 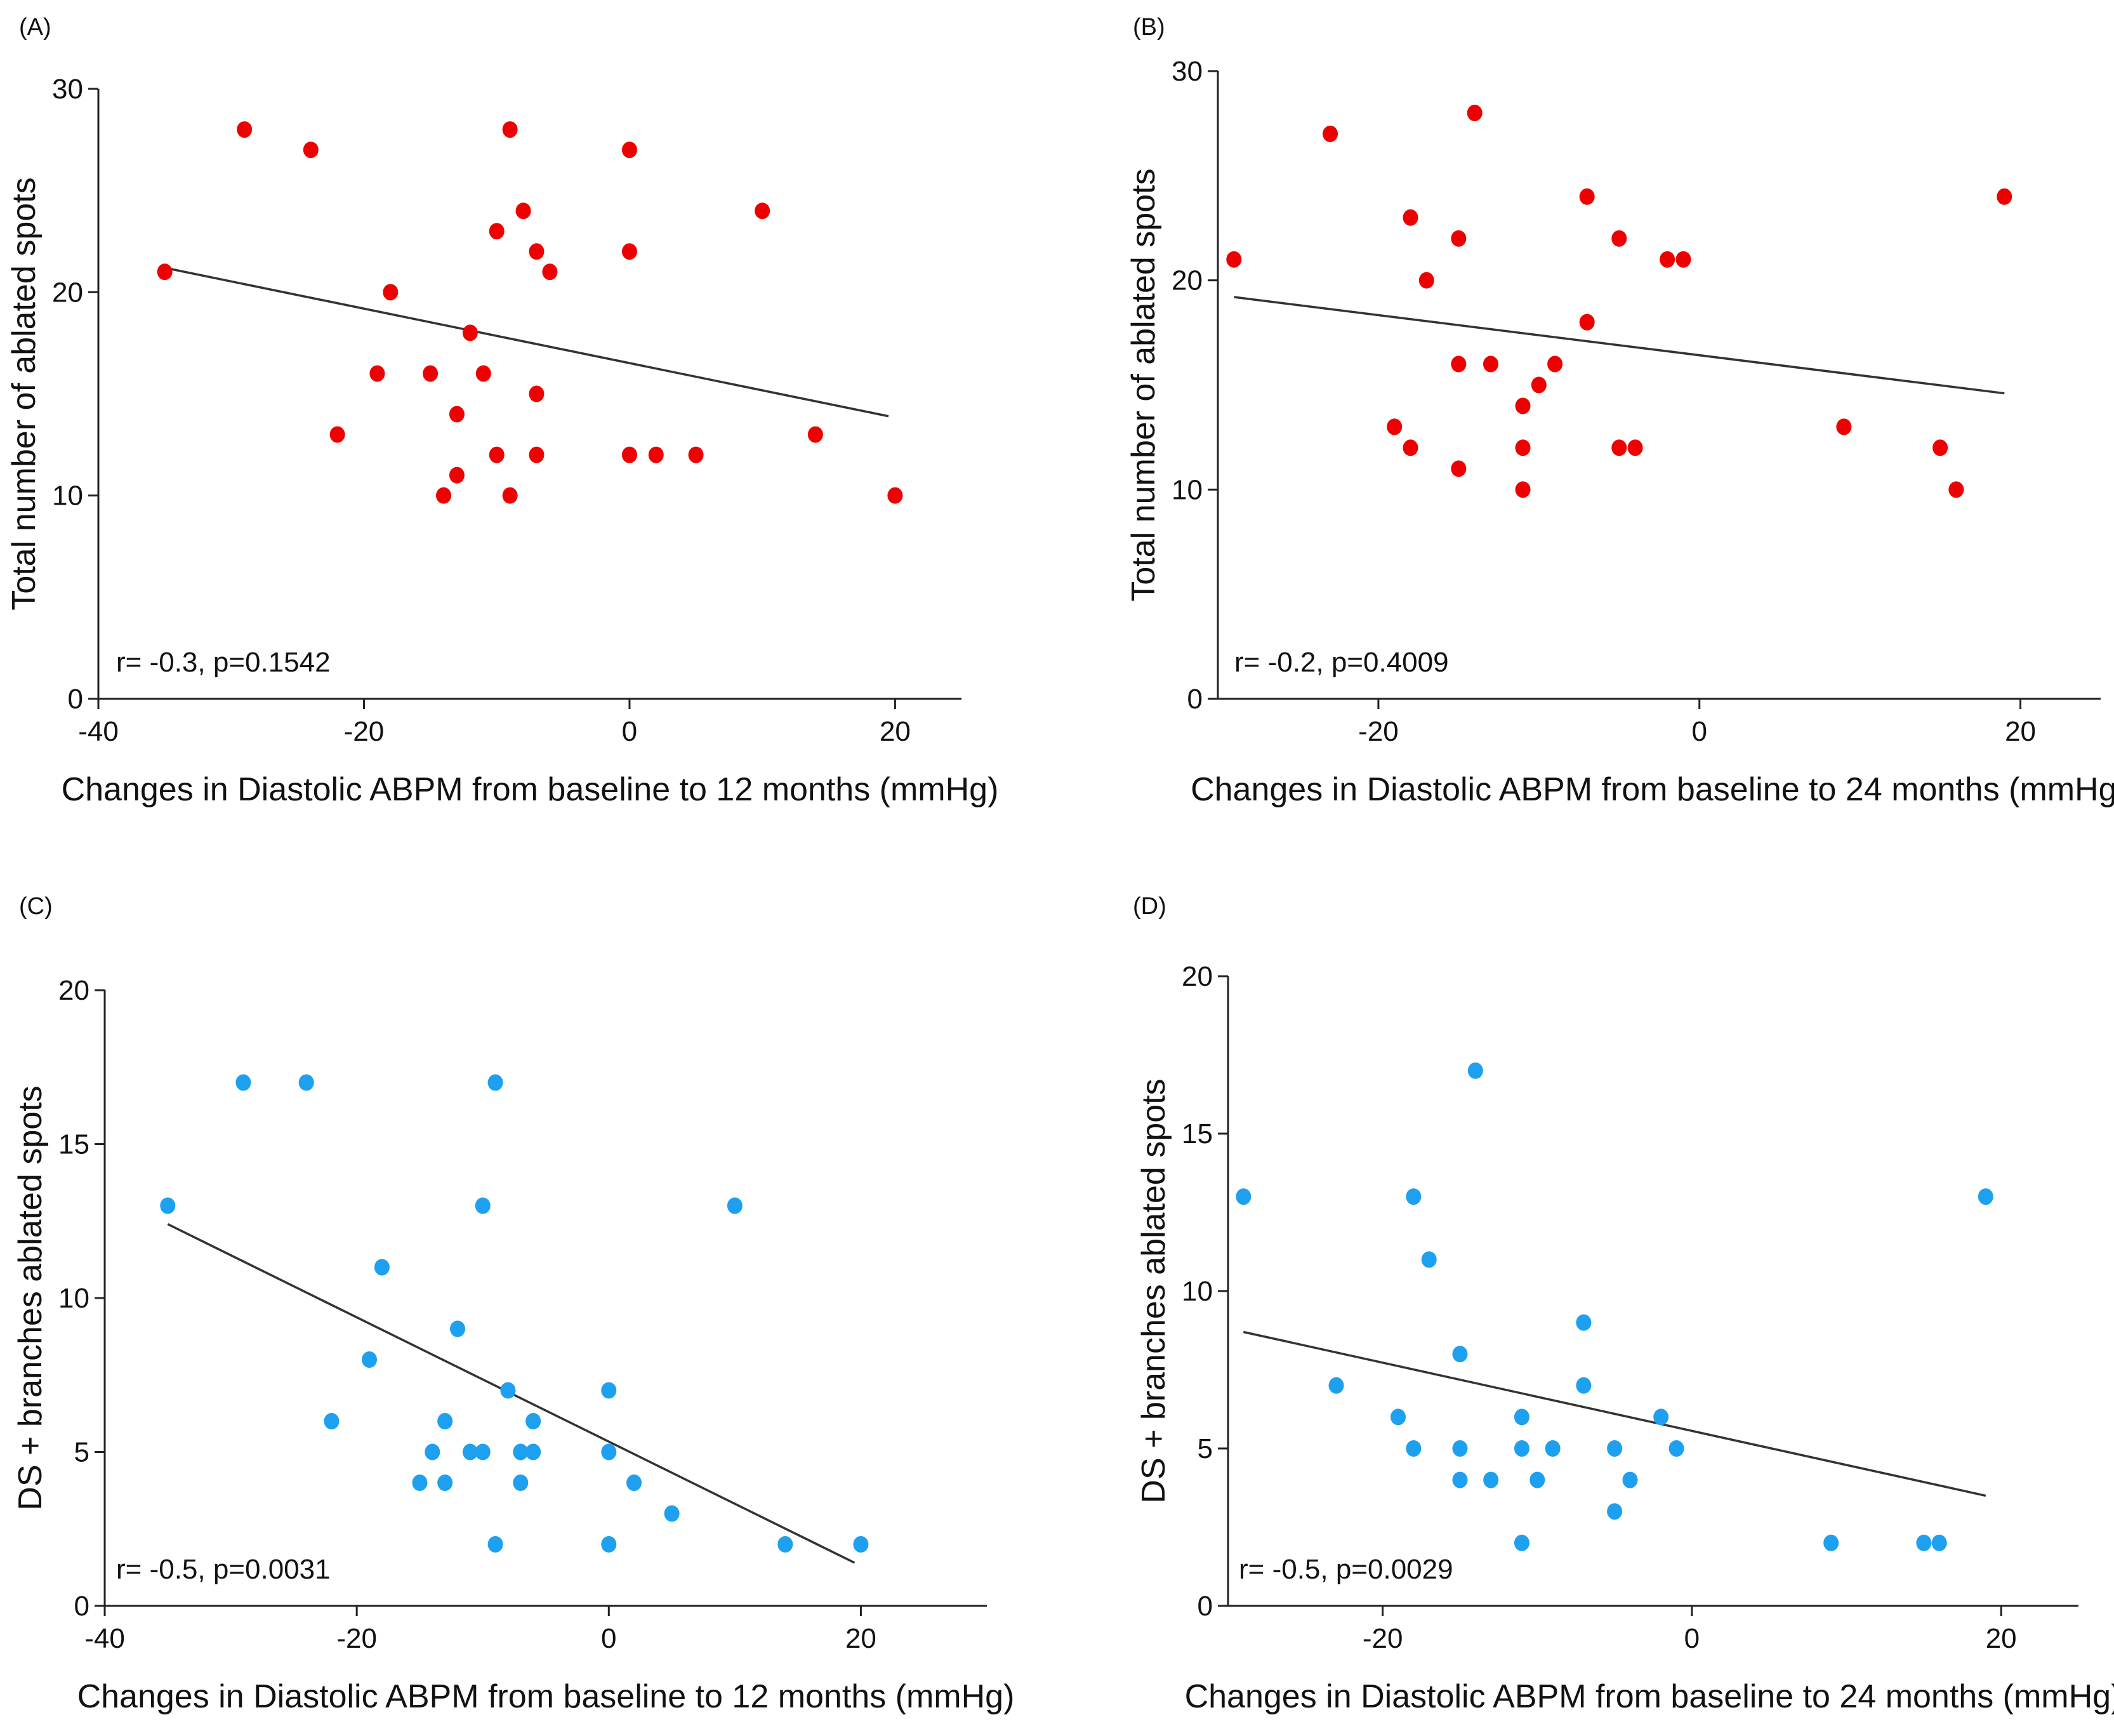 I want to click on panel-d-x-tick-label: -20, so click(x=1383, y=1638).